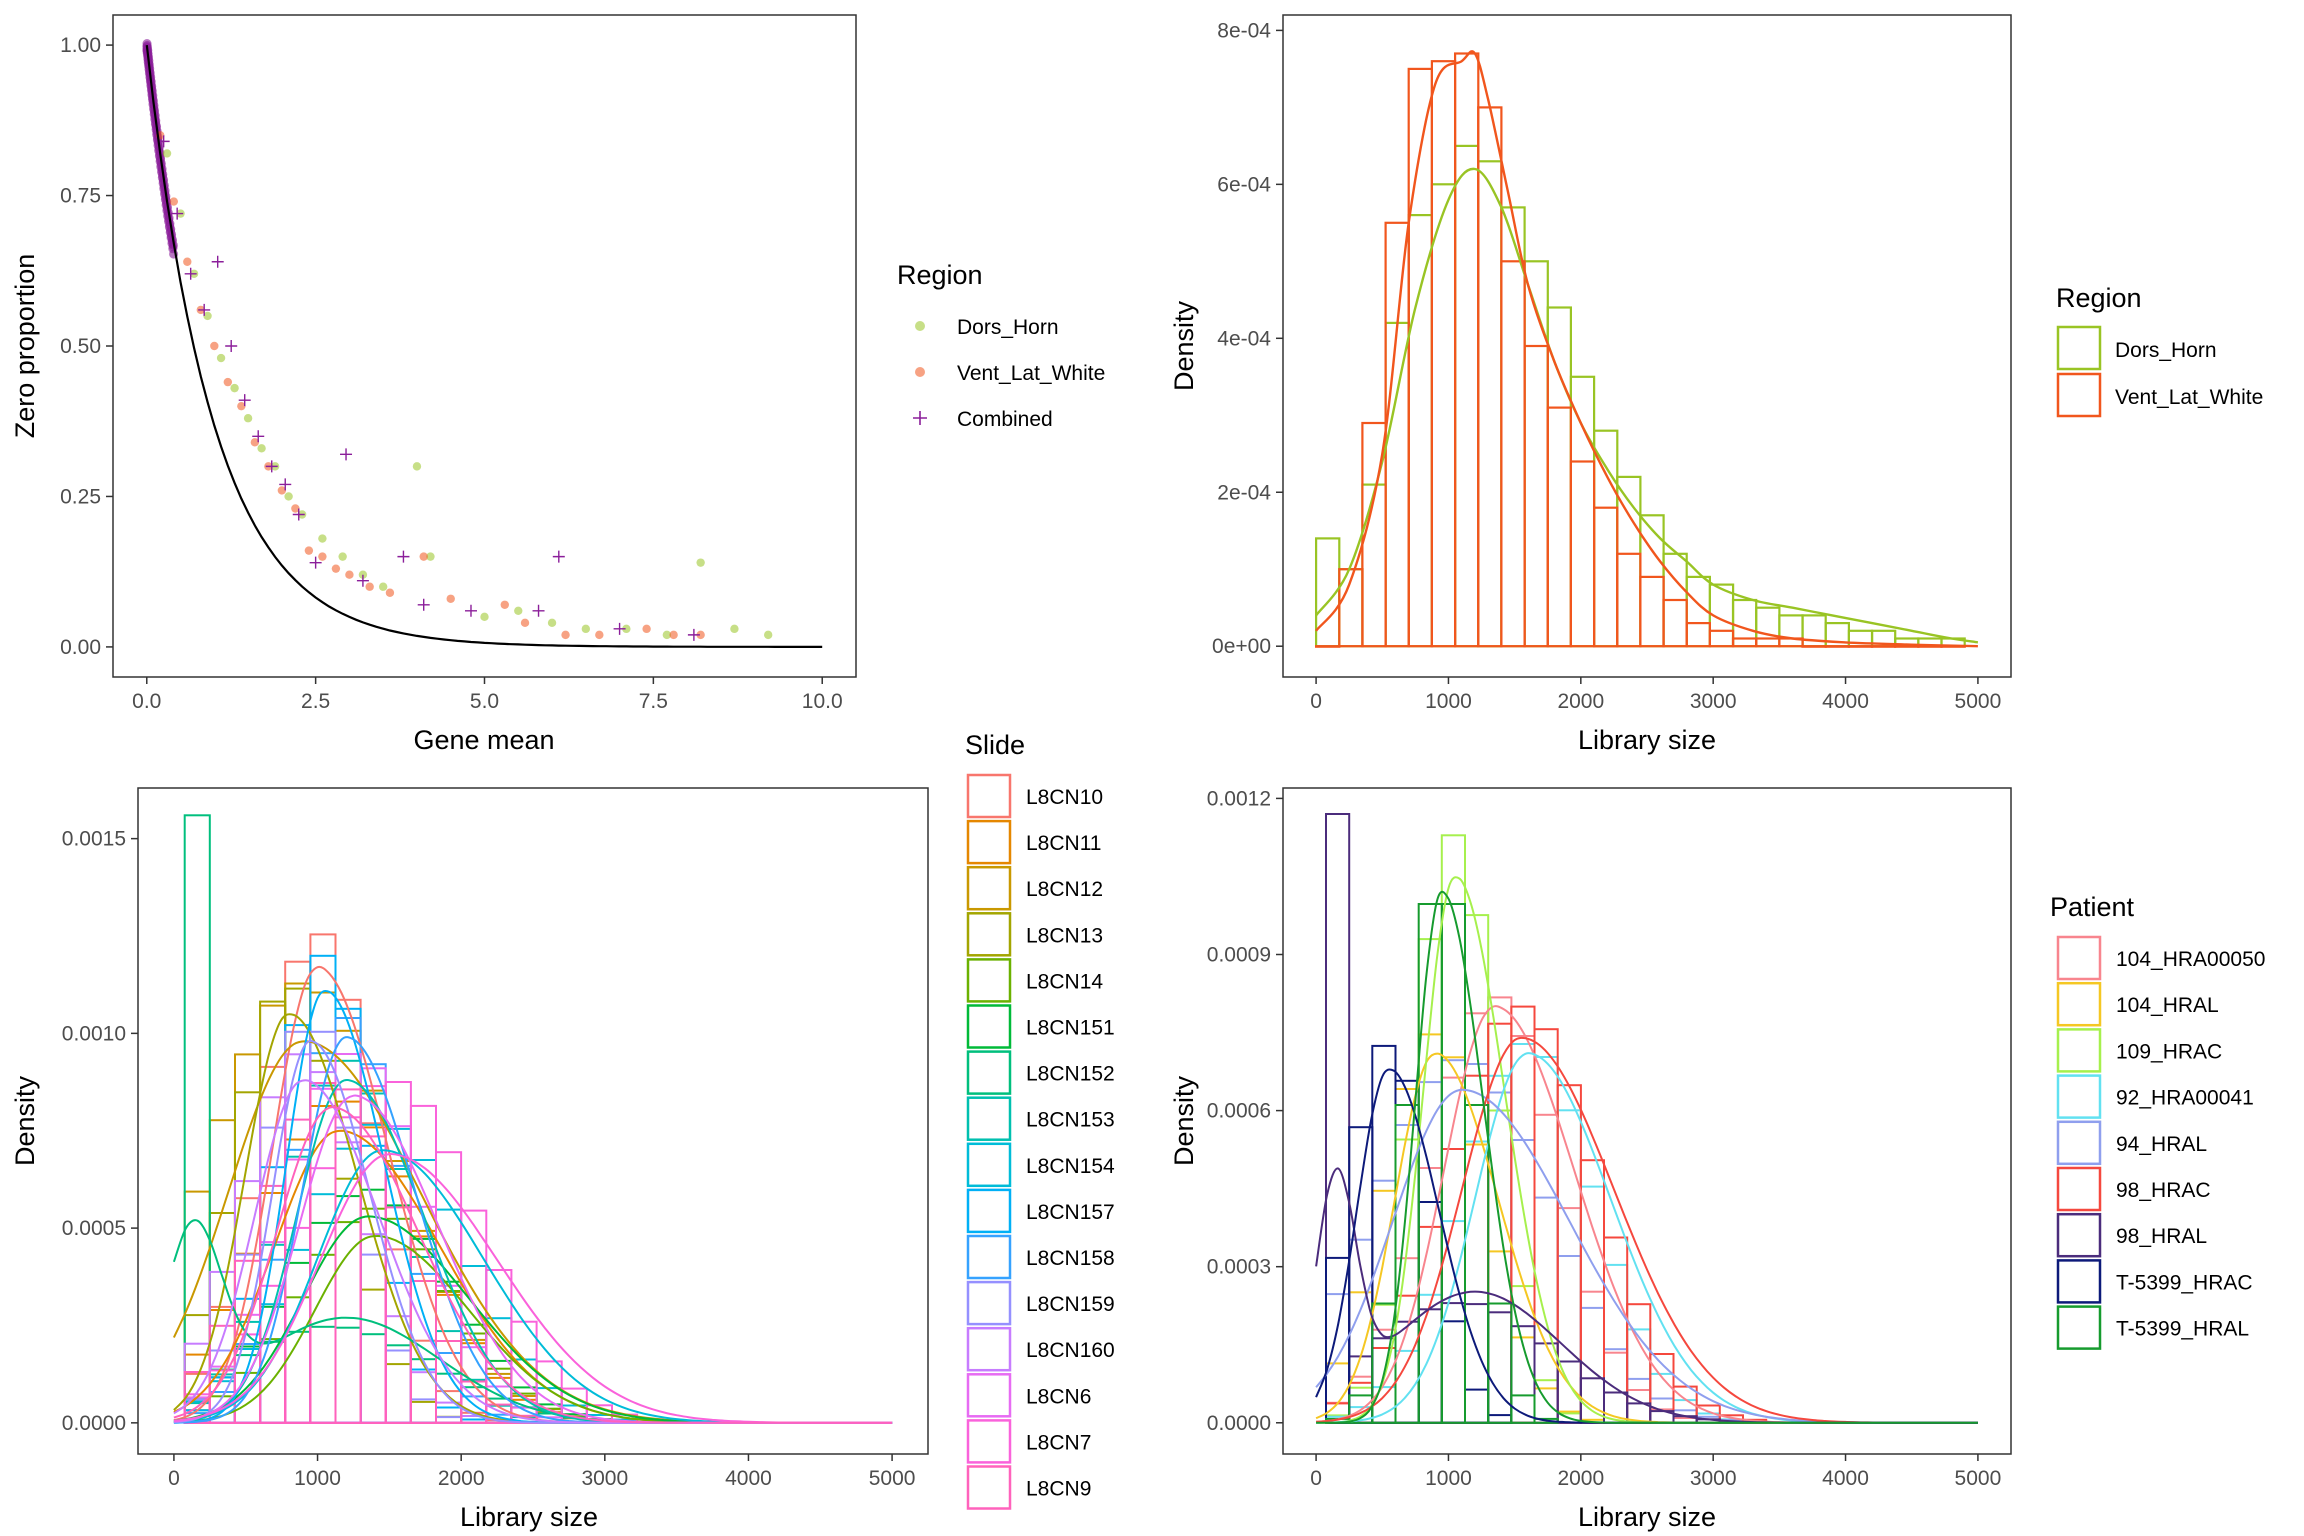 The image size is (2304, 1536). Describe the element at coordinates (1064, 981) in the screenshot. I see `legend-label: L8CN14` at that location.